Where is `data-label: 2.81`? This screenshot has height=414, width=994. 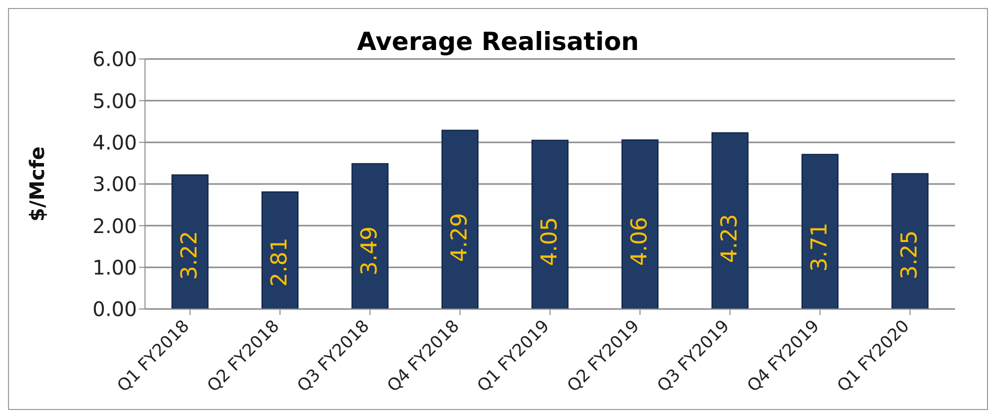
data-label: 2.81 is located at coordinates (280, 262).